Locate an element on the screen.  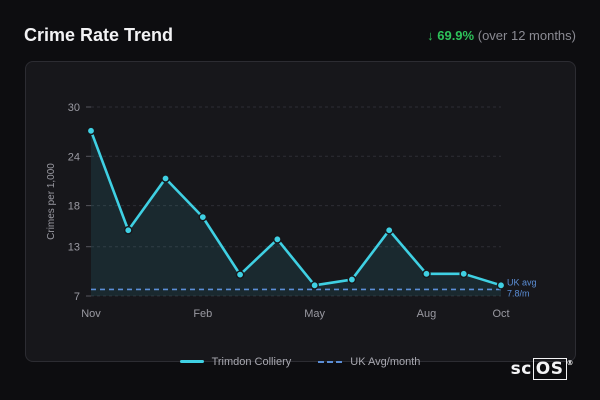
y-tick-label: 7 is located at coordinates (77, 297).